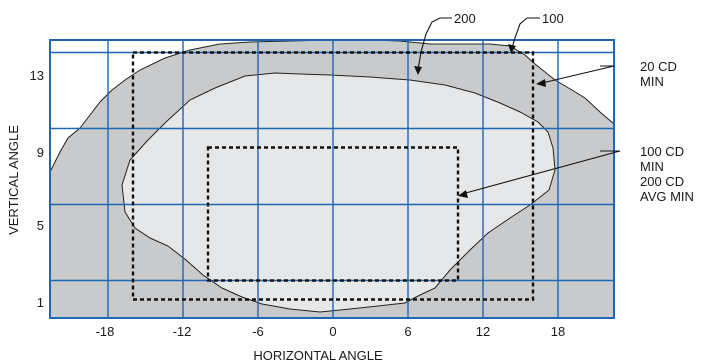 The image size is (704, 364). I want to click on callout-100: 100, so click(553, 18).